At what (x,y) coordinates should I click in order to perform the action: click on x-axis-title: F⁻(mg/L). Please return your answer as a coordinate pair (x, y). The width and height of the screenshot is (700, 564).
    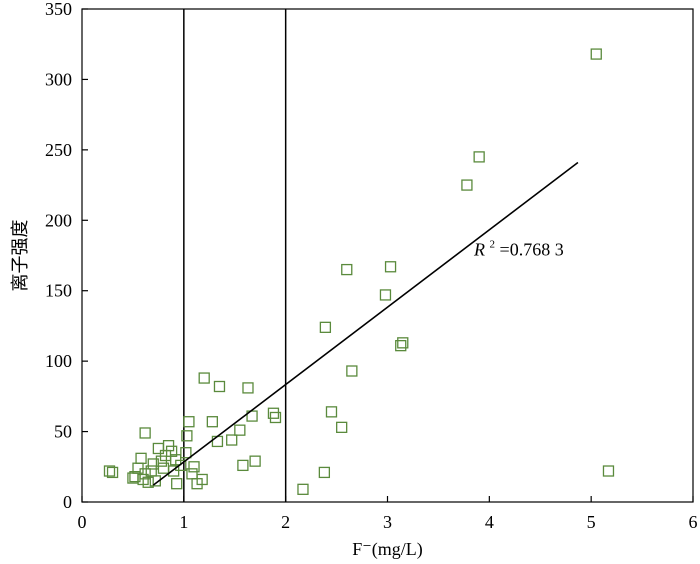
    Looking at the image, I should click on (387, 549).